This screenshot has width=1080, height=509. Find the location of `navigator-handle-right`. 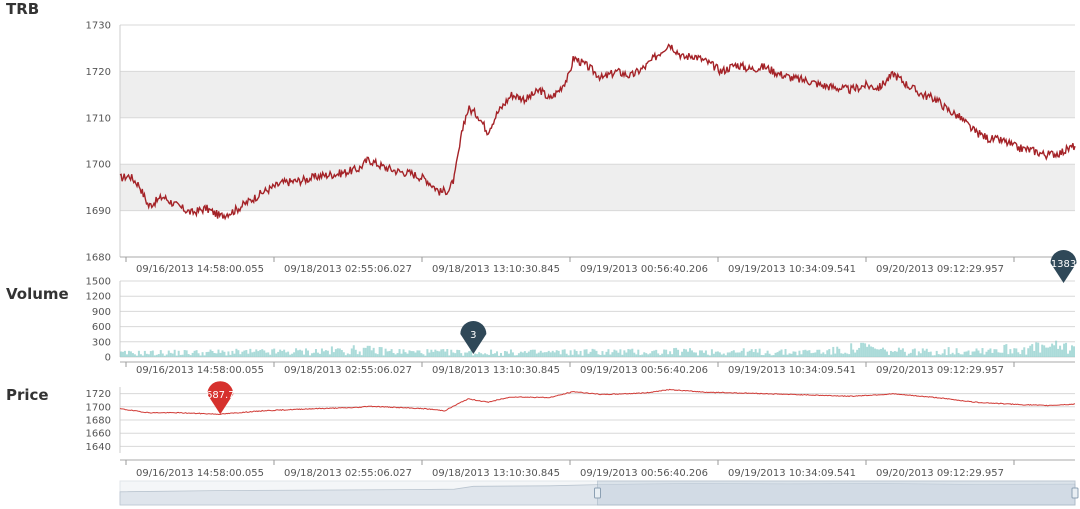

navigator-handle-right is located at coordinates (1075, 493).